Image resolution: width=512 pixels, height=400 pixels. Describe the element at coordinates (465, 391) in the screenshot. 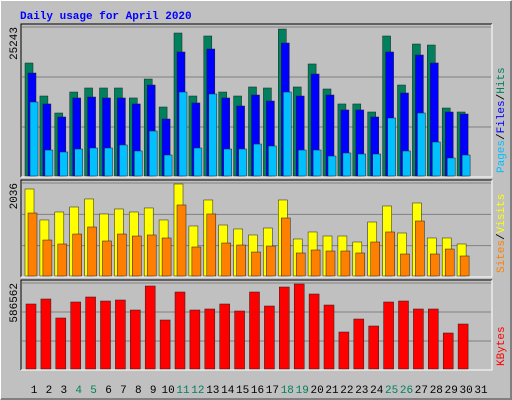

I see `x-tick-label: 30` at that location.